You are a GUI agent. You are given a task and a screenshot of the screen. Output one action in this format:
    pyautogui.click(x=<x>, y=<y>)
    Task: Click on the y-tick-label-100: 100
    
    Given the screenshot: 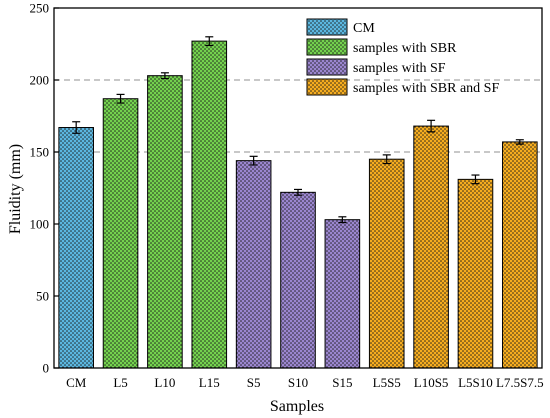 What is the action you would take?
    pyautogui.click(x=40, y=224)
    